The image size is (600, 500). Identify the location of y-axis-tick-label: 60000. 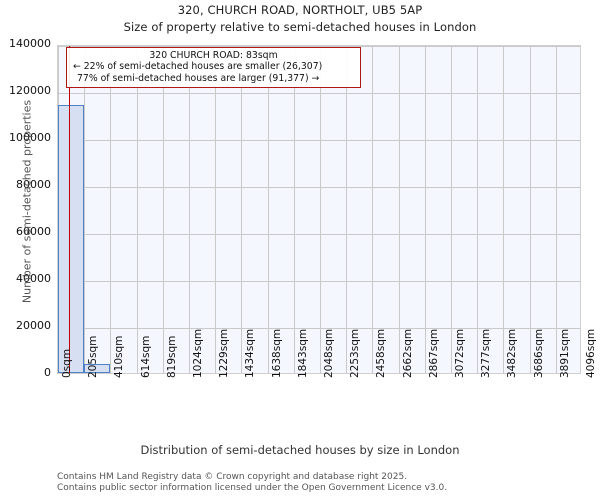
(33, 231).